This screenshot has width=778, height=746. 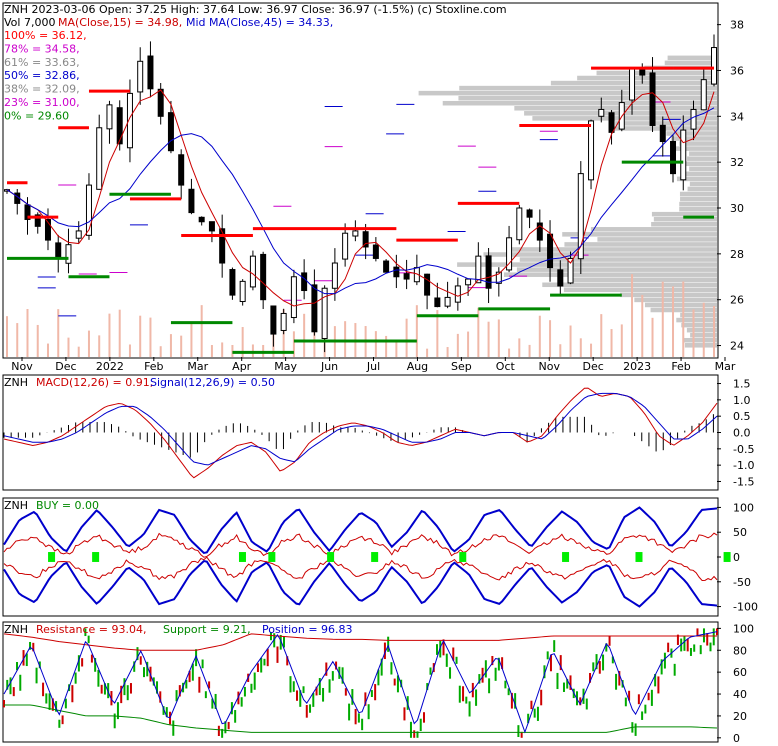 What do you see at coordinates (463, 557) in the screenshot?
I see `buy-marker` at bounding box center [463, 557].